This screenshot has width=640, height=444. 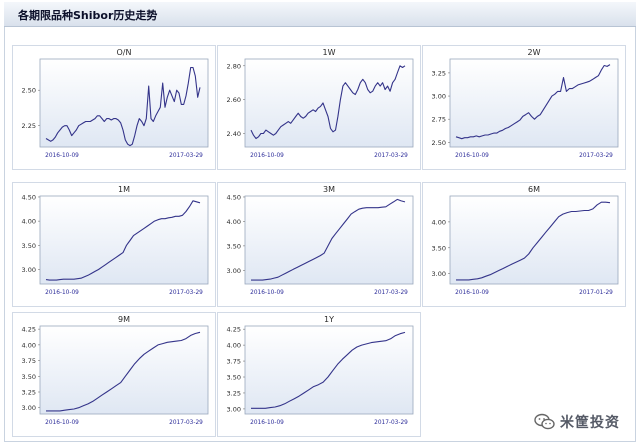 I want to click on watermark: 米筐投资, so click(x=577, y=422).